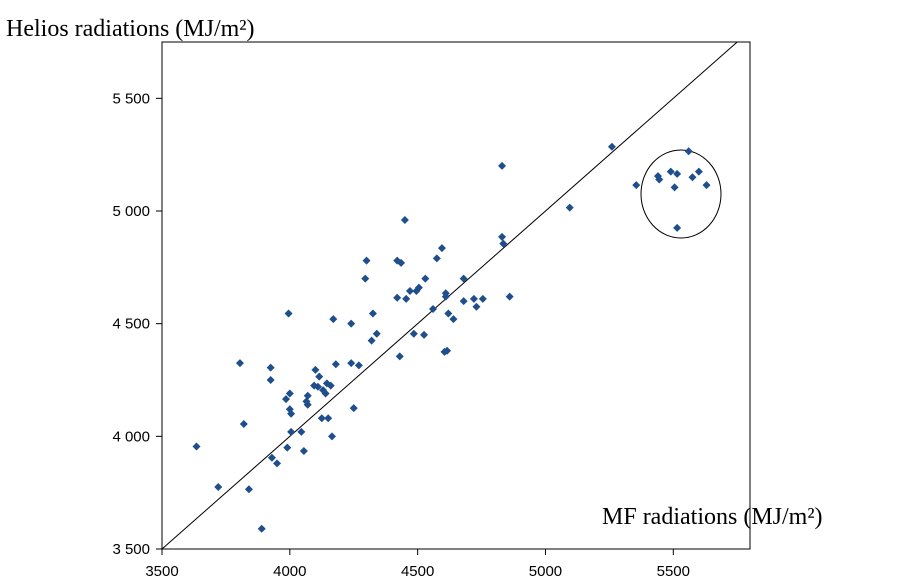 The height and width of the screenshot is (584, 912). What do you see at coordinates (131, 549) in the screenshot?
I see `y-tick-label: 3 500` at bounding box center [131, 549].